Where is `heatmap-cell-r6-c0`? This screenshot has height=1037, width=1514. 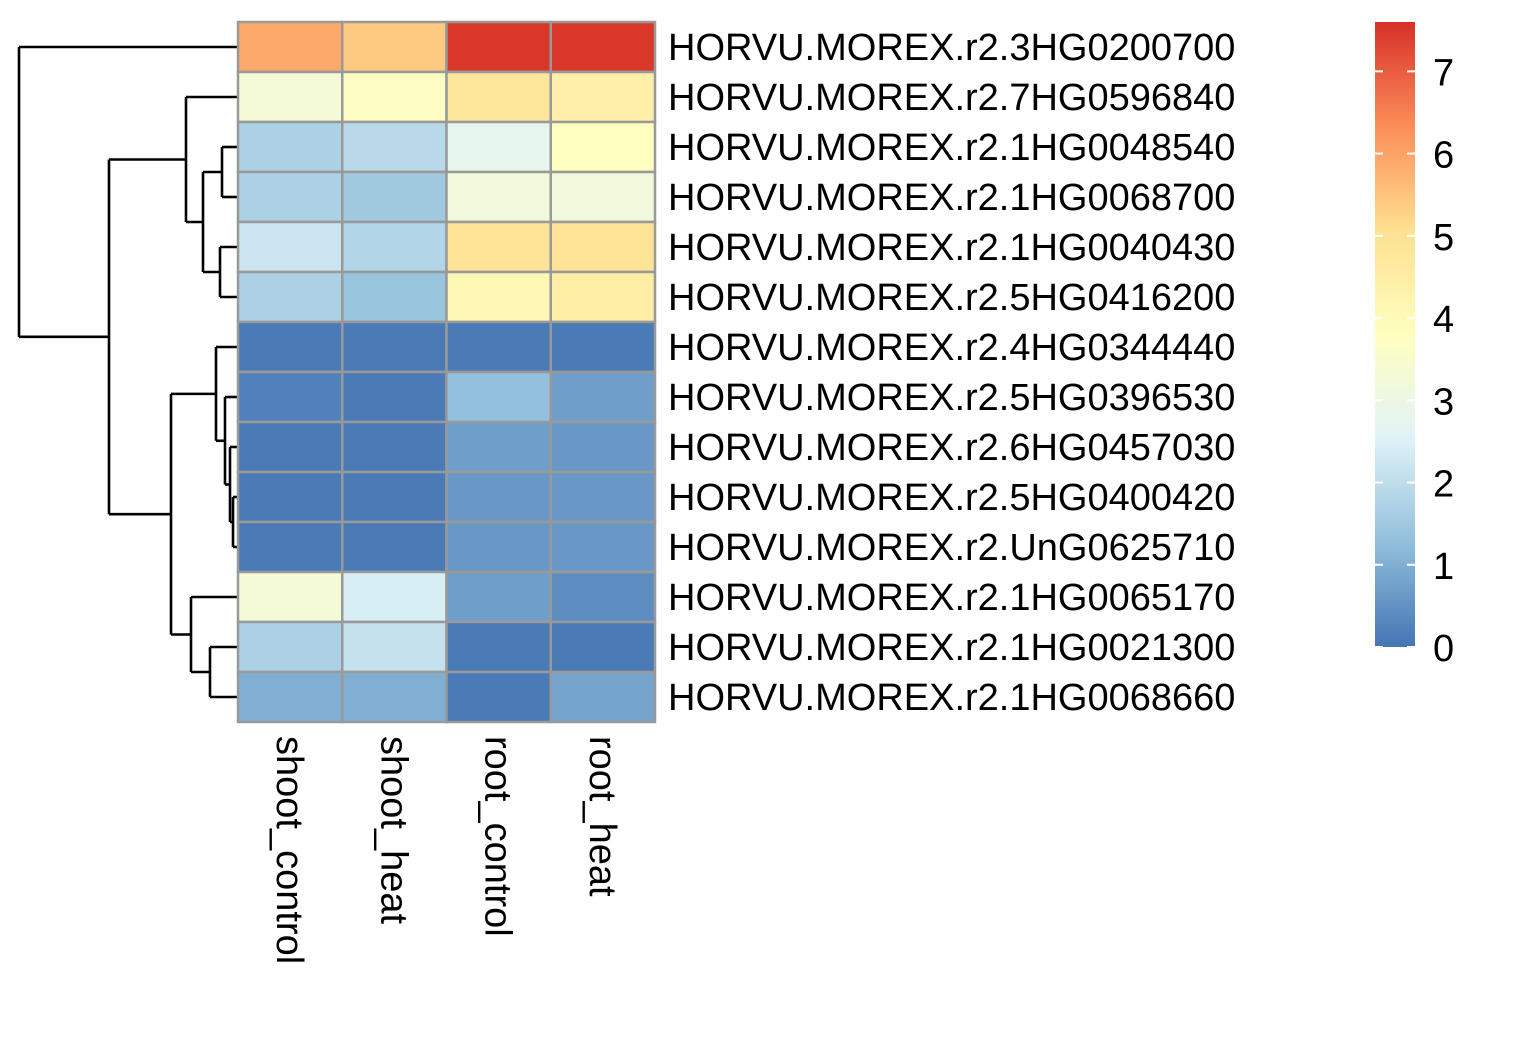 heatmap-cell-r6-c0 is located at coordinates (290, 347).